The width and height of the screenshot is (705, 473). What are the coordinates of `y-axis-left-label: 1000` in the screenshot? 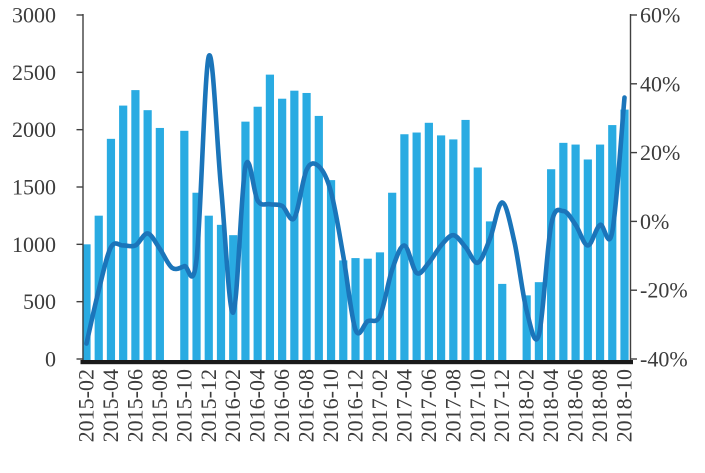 It's located at (34, 244).